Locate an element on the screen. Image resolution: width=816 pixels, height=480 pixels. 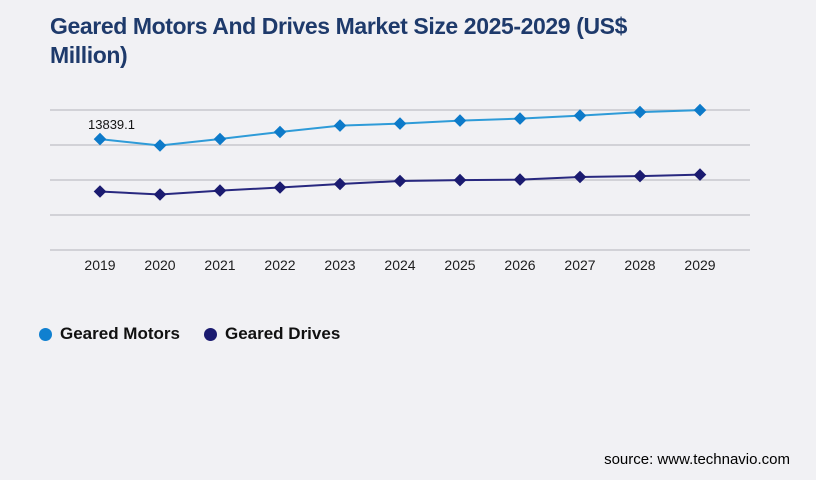
x-axis-label: 2019 is located at coordinates (99, 265).